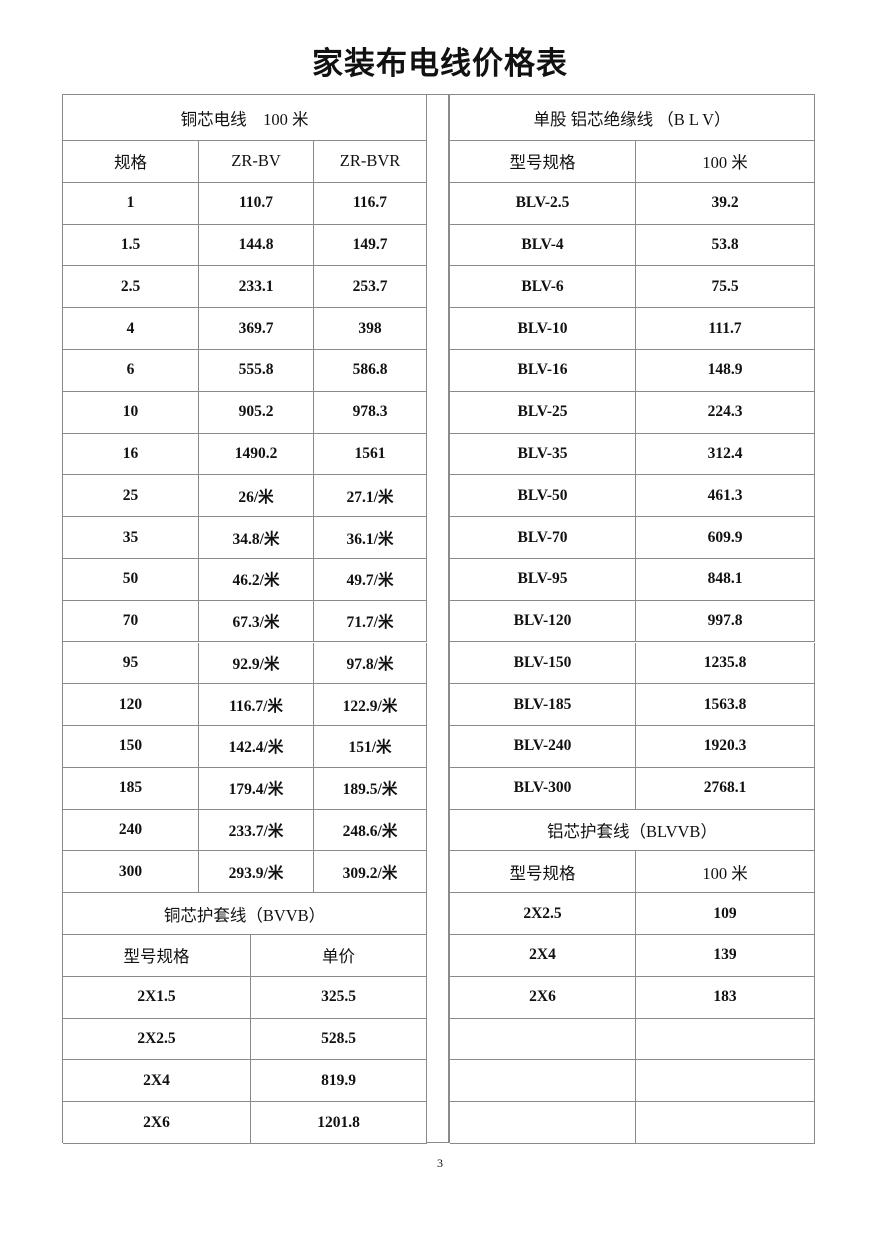 The height and width of the screenshot is (1245, 880). I want to click on table-cell-col2: 905.2, so click(256, 412).